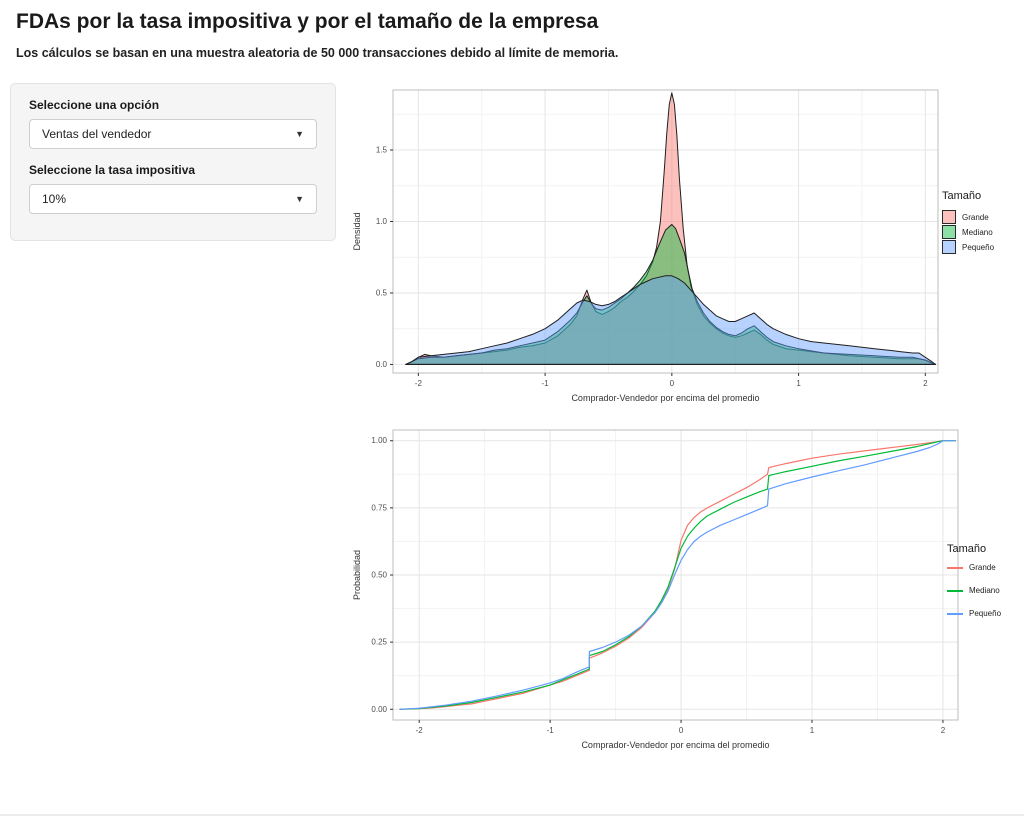  What do you see at coordinates (379, 642) in the screenshot?
I see `svg-text: 0.25` at bounding box center [379, 642].